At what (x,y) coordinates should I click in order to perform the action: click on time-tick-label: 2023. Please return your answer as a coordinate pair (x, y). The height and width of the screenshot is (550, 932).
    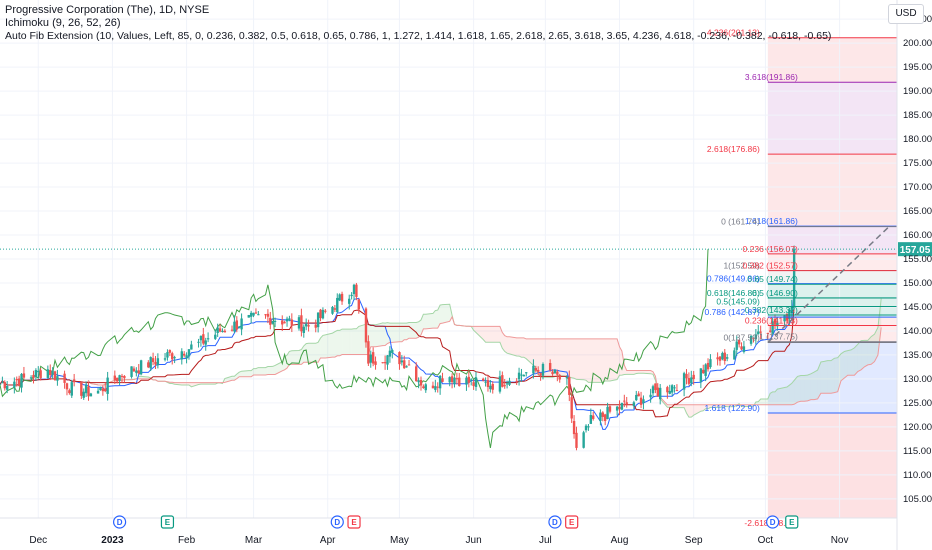
    Looking at the image, I should click on (112, 540).